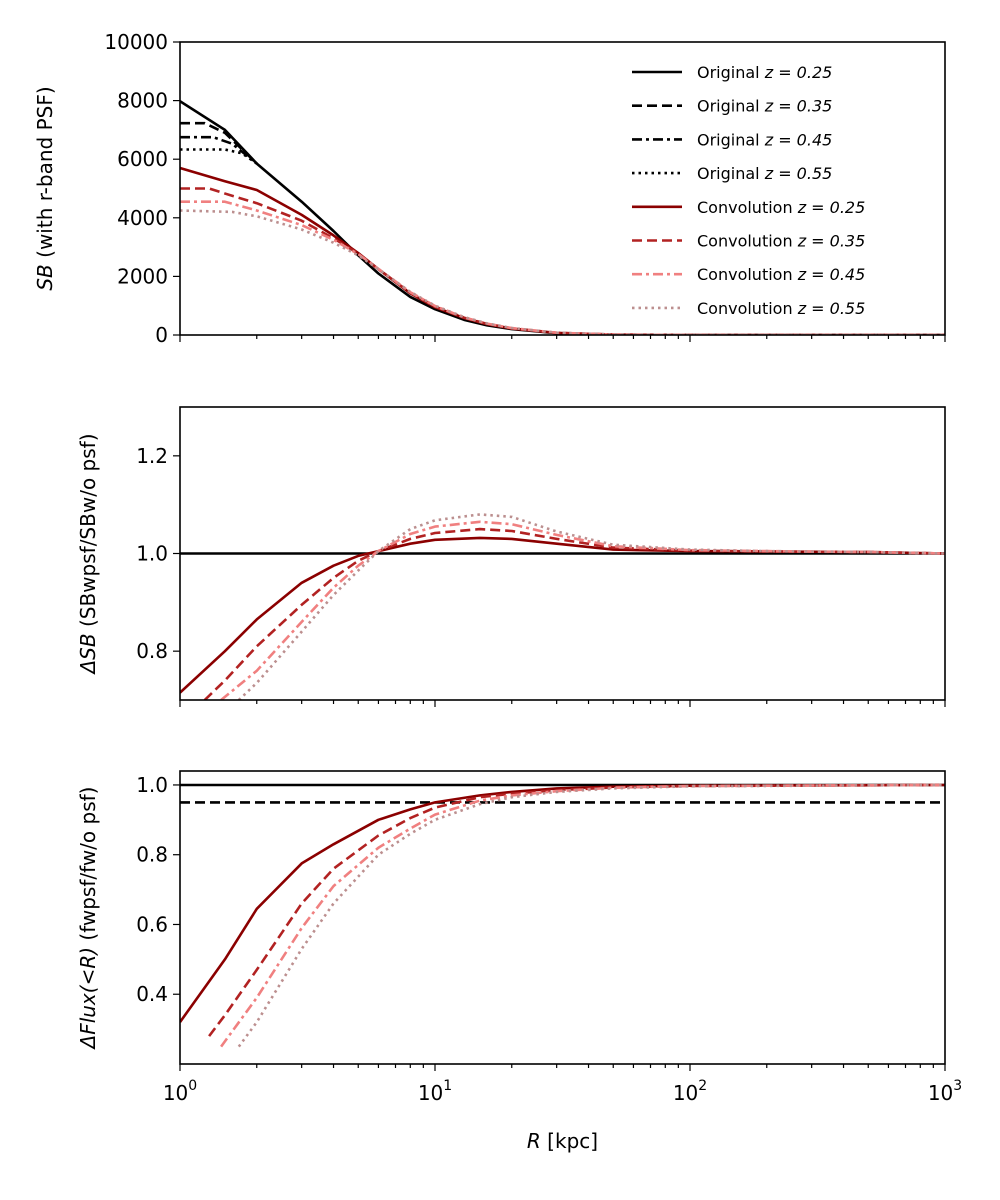 This screenshot has width=1000, height=1200. I want to click on legend-label-2: Original z = 0.45, so click(764, 139).